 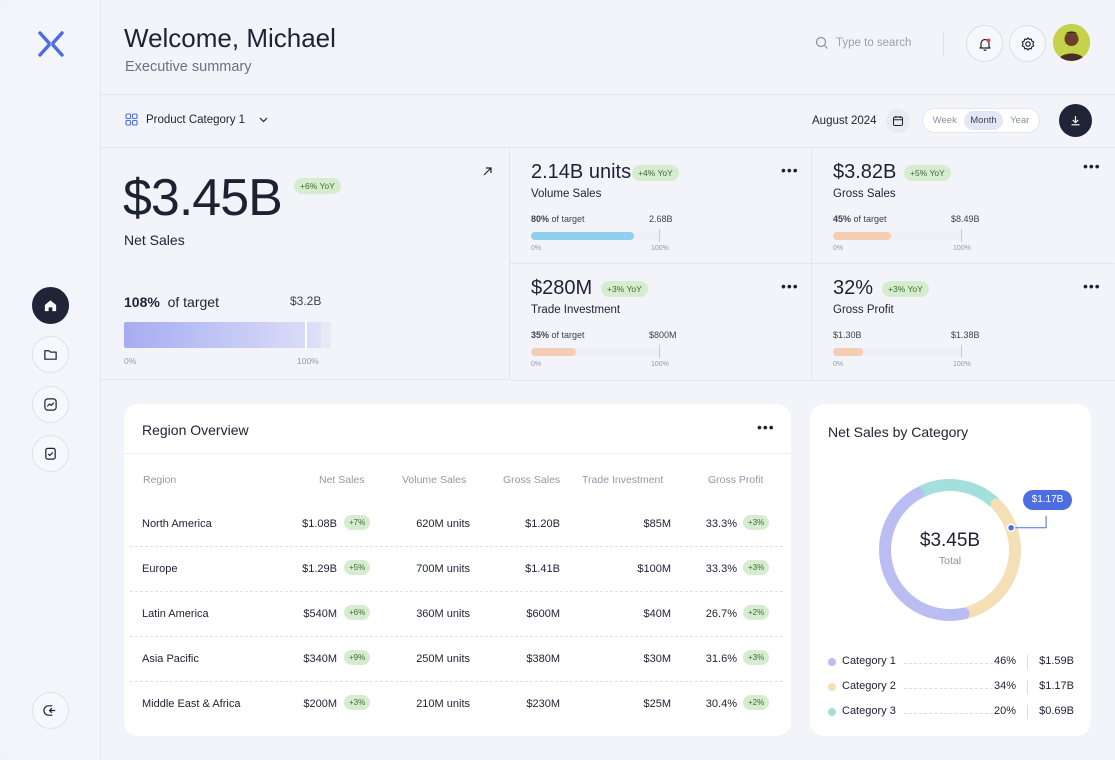 I want to click on kpi-name: Gross Profit, so click(x=863, y=310).